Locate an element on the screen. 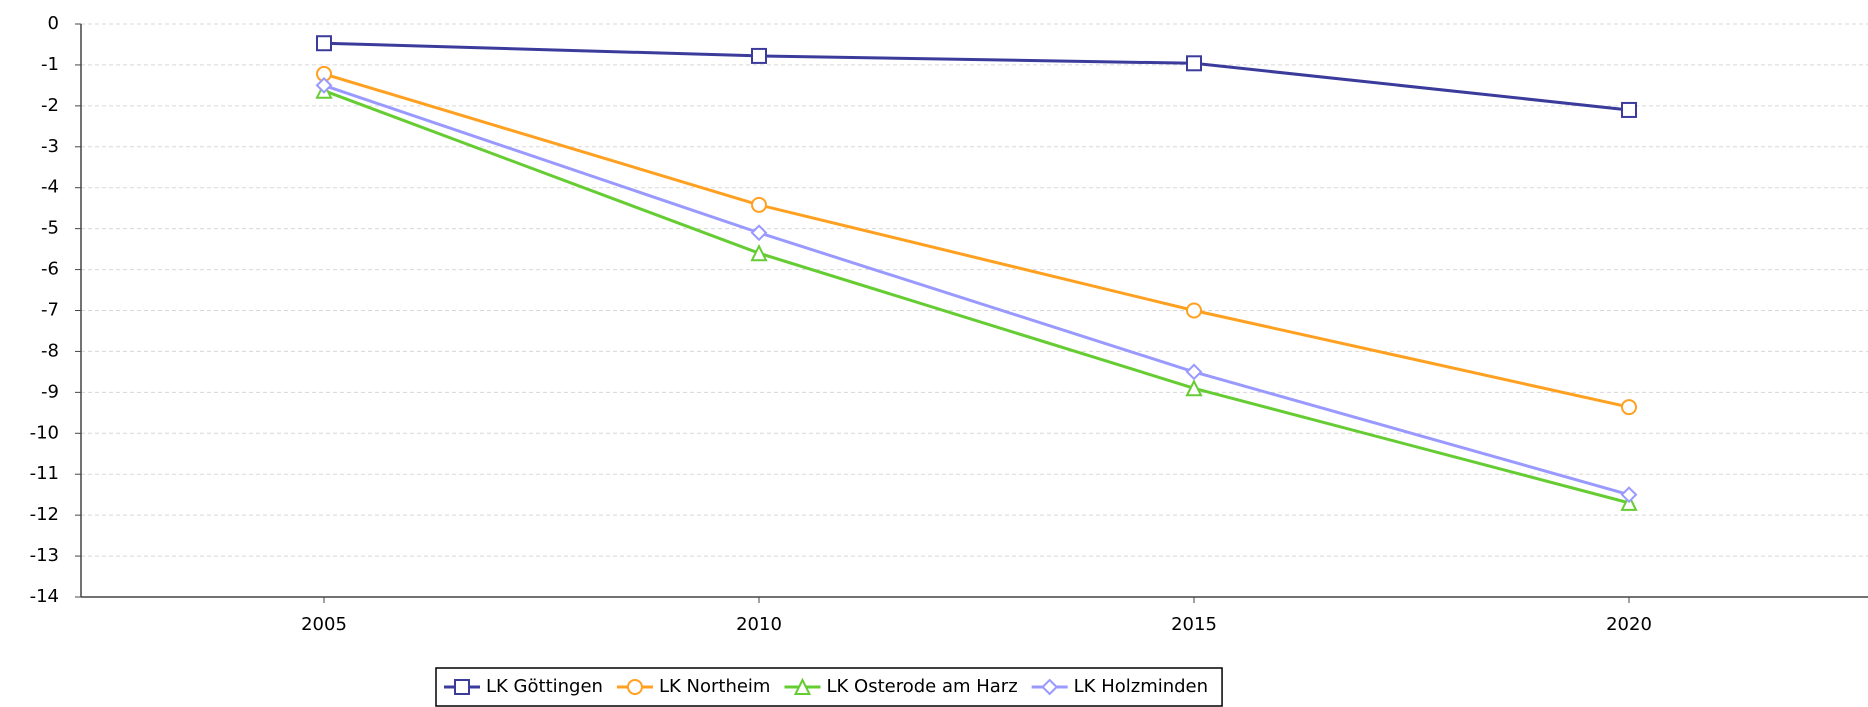  y-tick-label: -7 is located at coordinates (50, 310).